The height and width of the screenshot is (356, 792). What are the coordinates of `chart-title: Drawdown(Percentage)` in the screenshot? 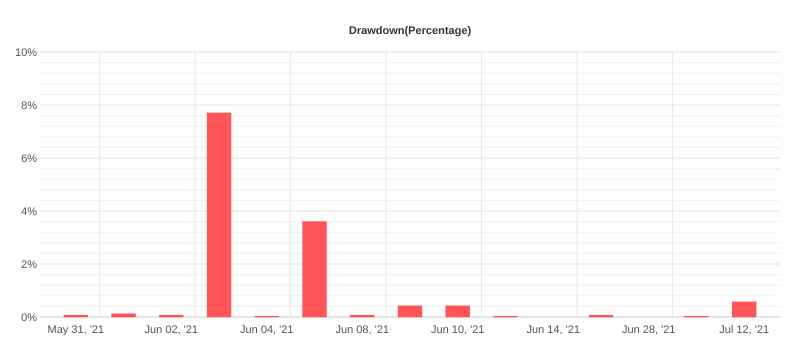 It's located at (410, 31).